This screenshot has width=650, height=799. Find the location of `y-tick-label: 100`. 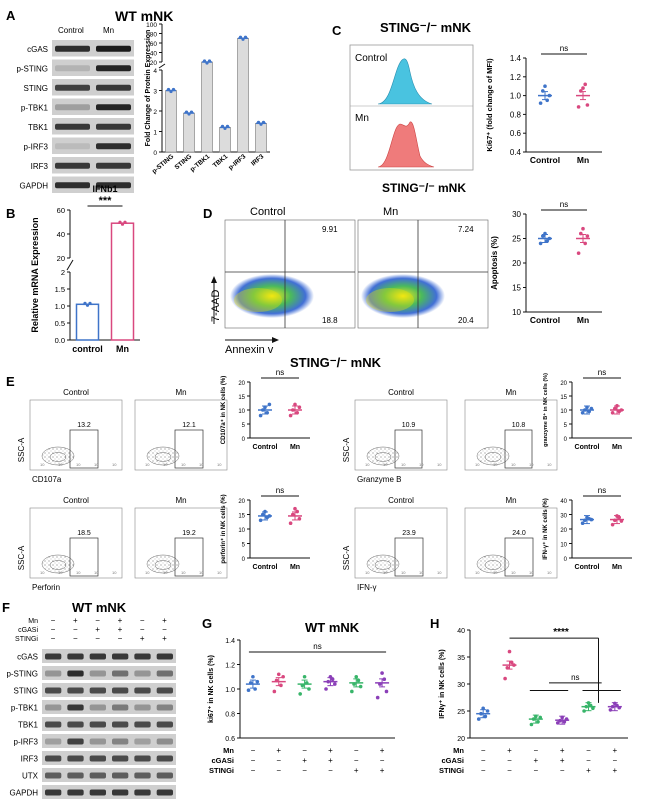

y-tick-label: 100 is located at coordinates (151, 25).